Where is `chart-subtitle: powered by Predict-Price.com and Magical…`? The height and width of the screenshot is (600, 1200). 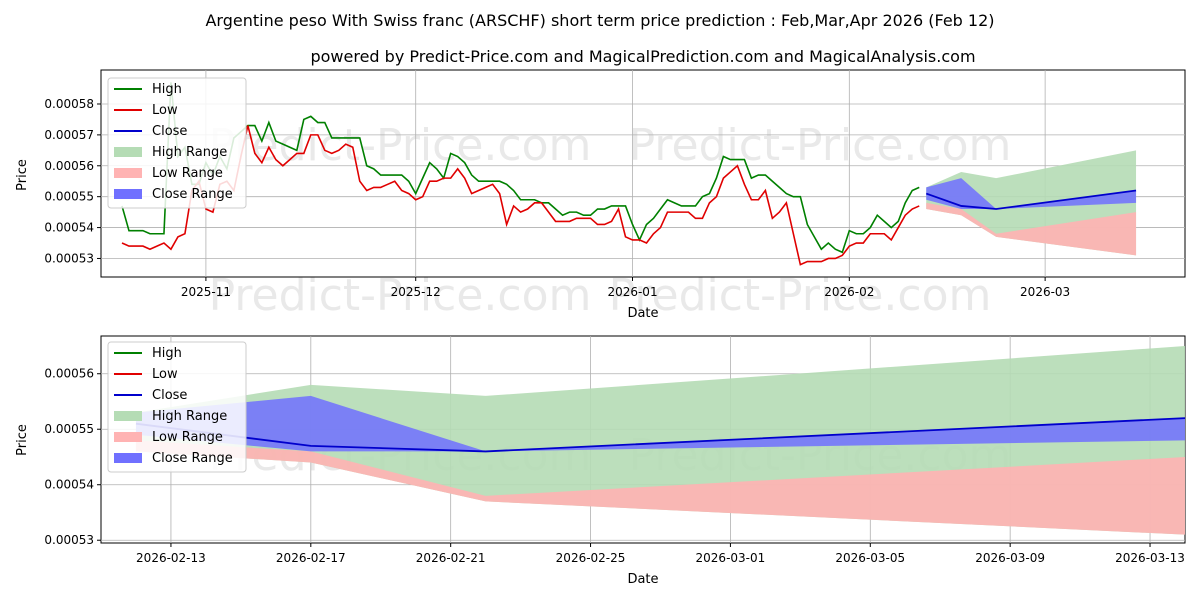 chart-subtitle: powered by Predict-Price.com and Magical… is located at coordinates (642, 56).